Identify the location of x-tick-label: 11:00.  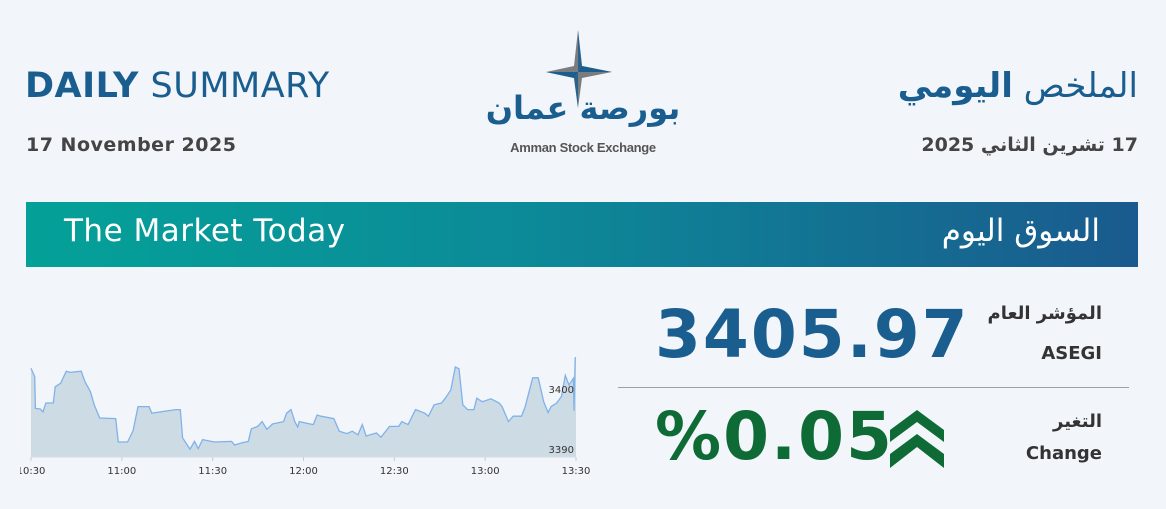
(121, 471).